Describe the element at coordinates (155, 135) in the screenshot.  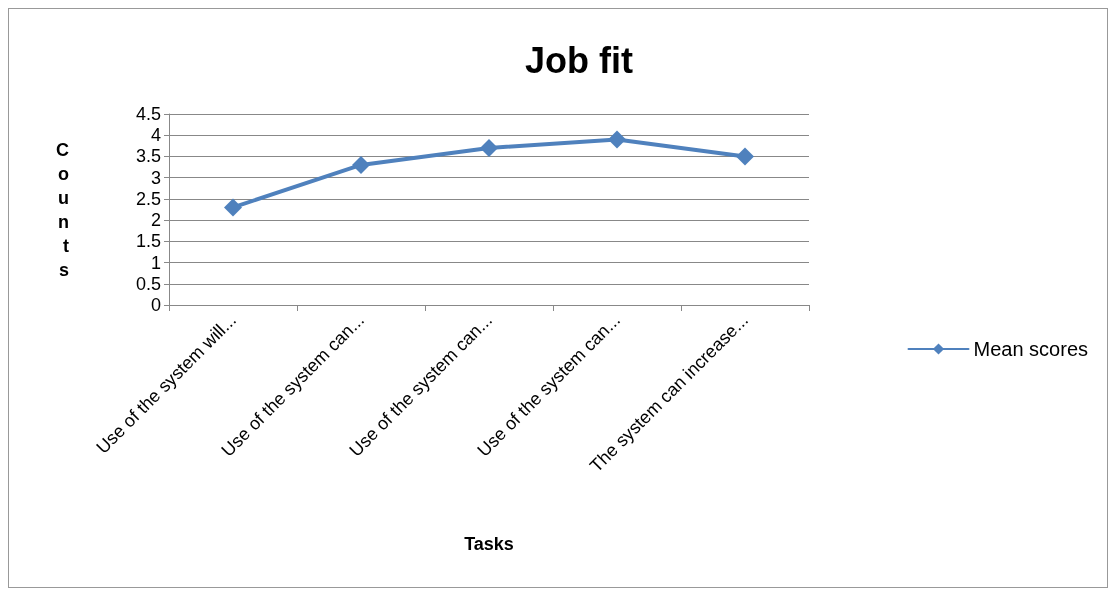
I see `y-tick-label: 4` at that location.